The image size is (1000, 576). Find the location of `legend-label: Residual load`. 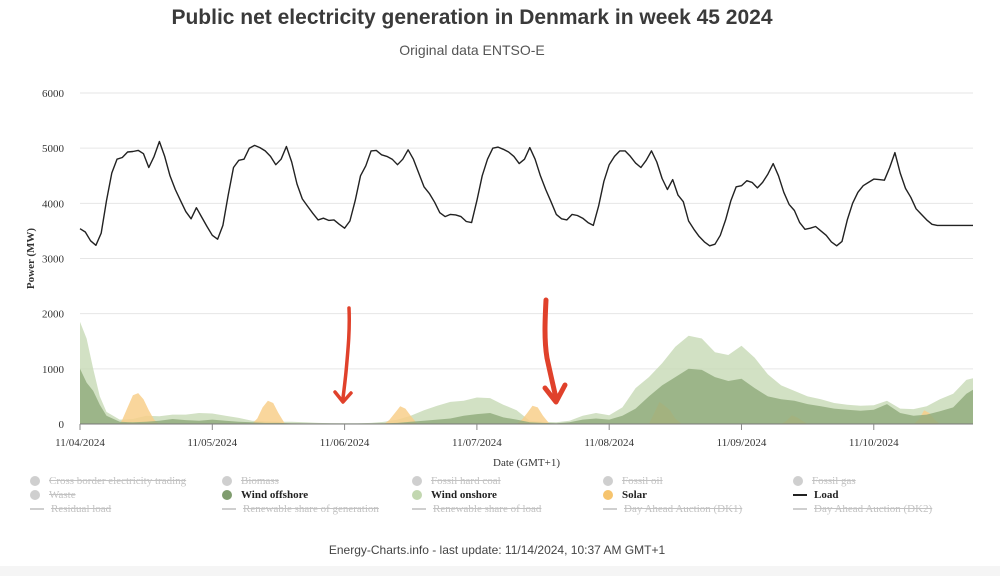

legend-label: Residual load is located at coordinates (81, 509).